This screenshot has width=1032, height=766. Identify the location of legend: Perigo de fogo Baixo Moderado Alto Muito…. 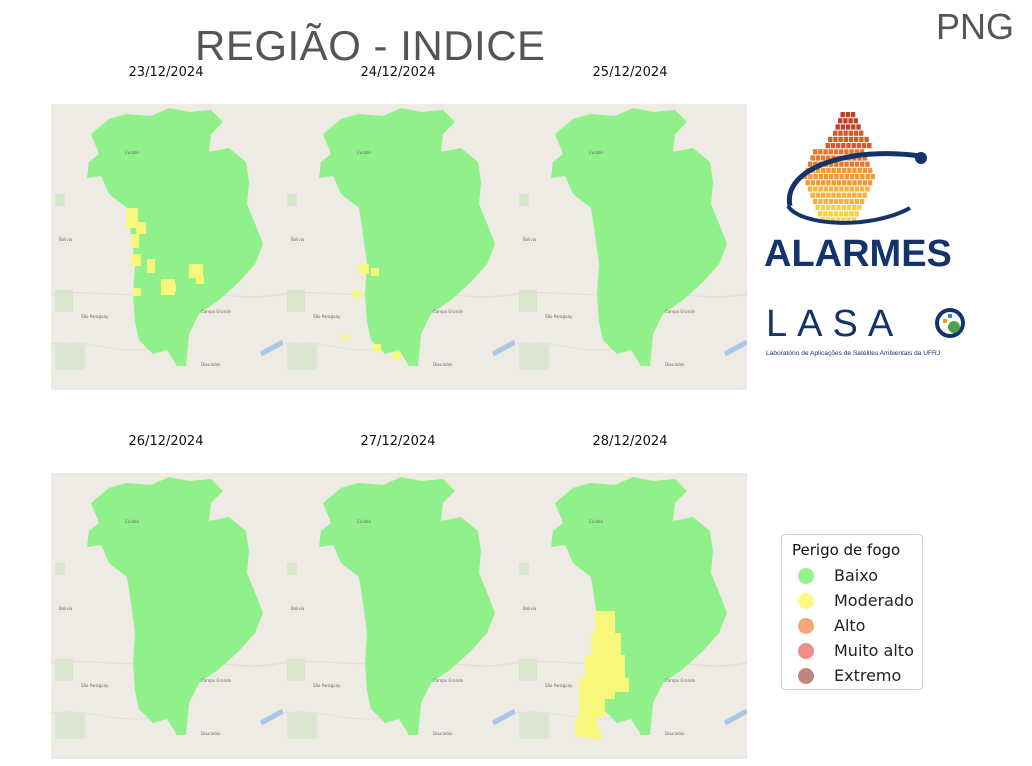
(852, 612).